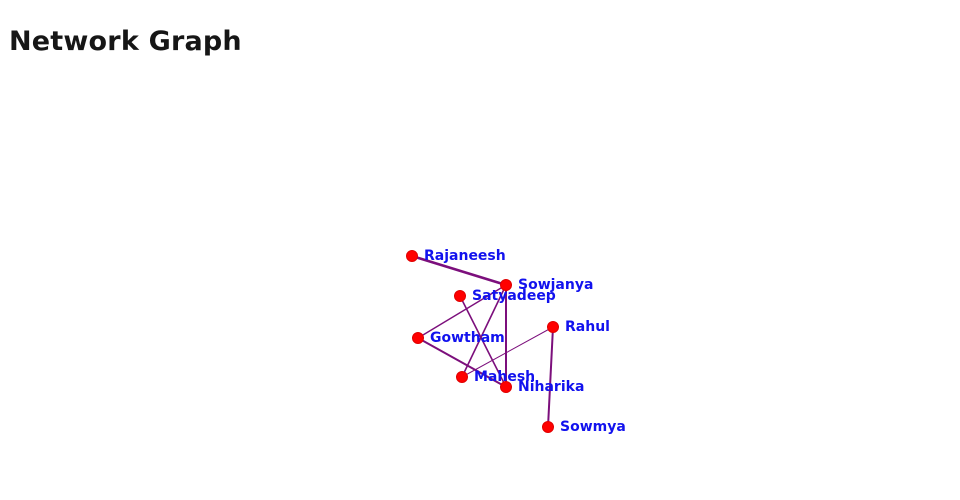 This screenshot has width=960, height=500. What do you see at coordinates (418, 338) in the screenshot?
I see `graph-node-gowtham` at bounding box center [418, 338].